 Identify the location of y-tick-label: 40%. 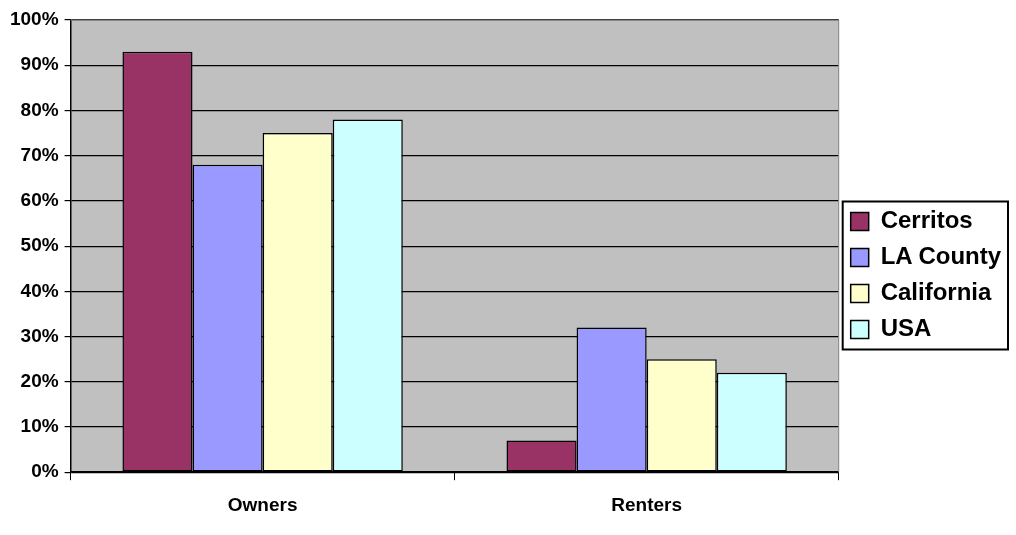
(39, 290).